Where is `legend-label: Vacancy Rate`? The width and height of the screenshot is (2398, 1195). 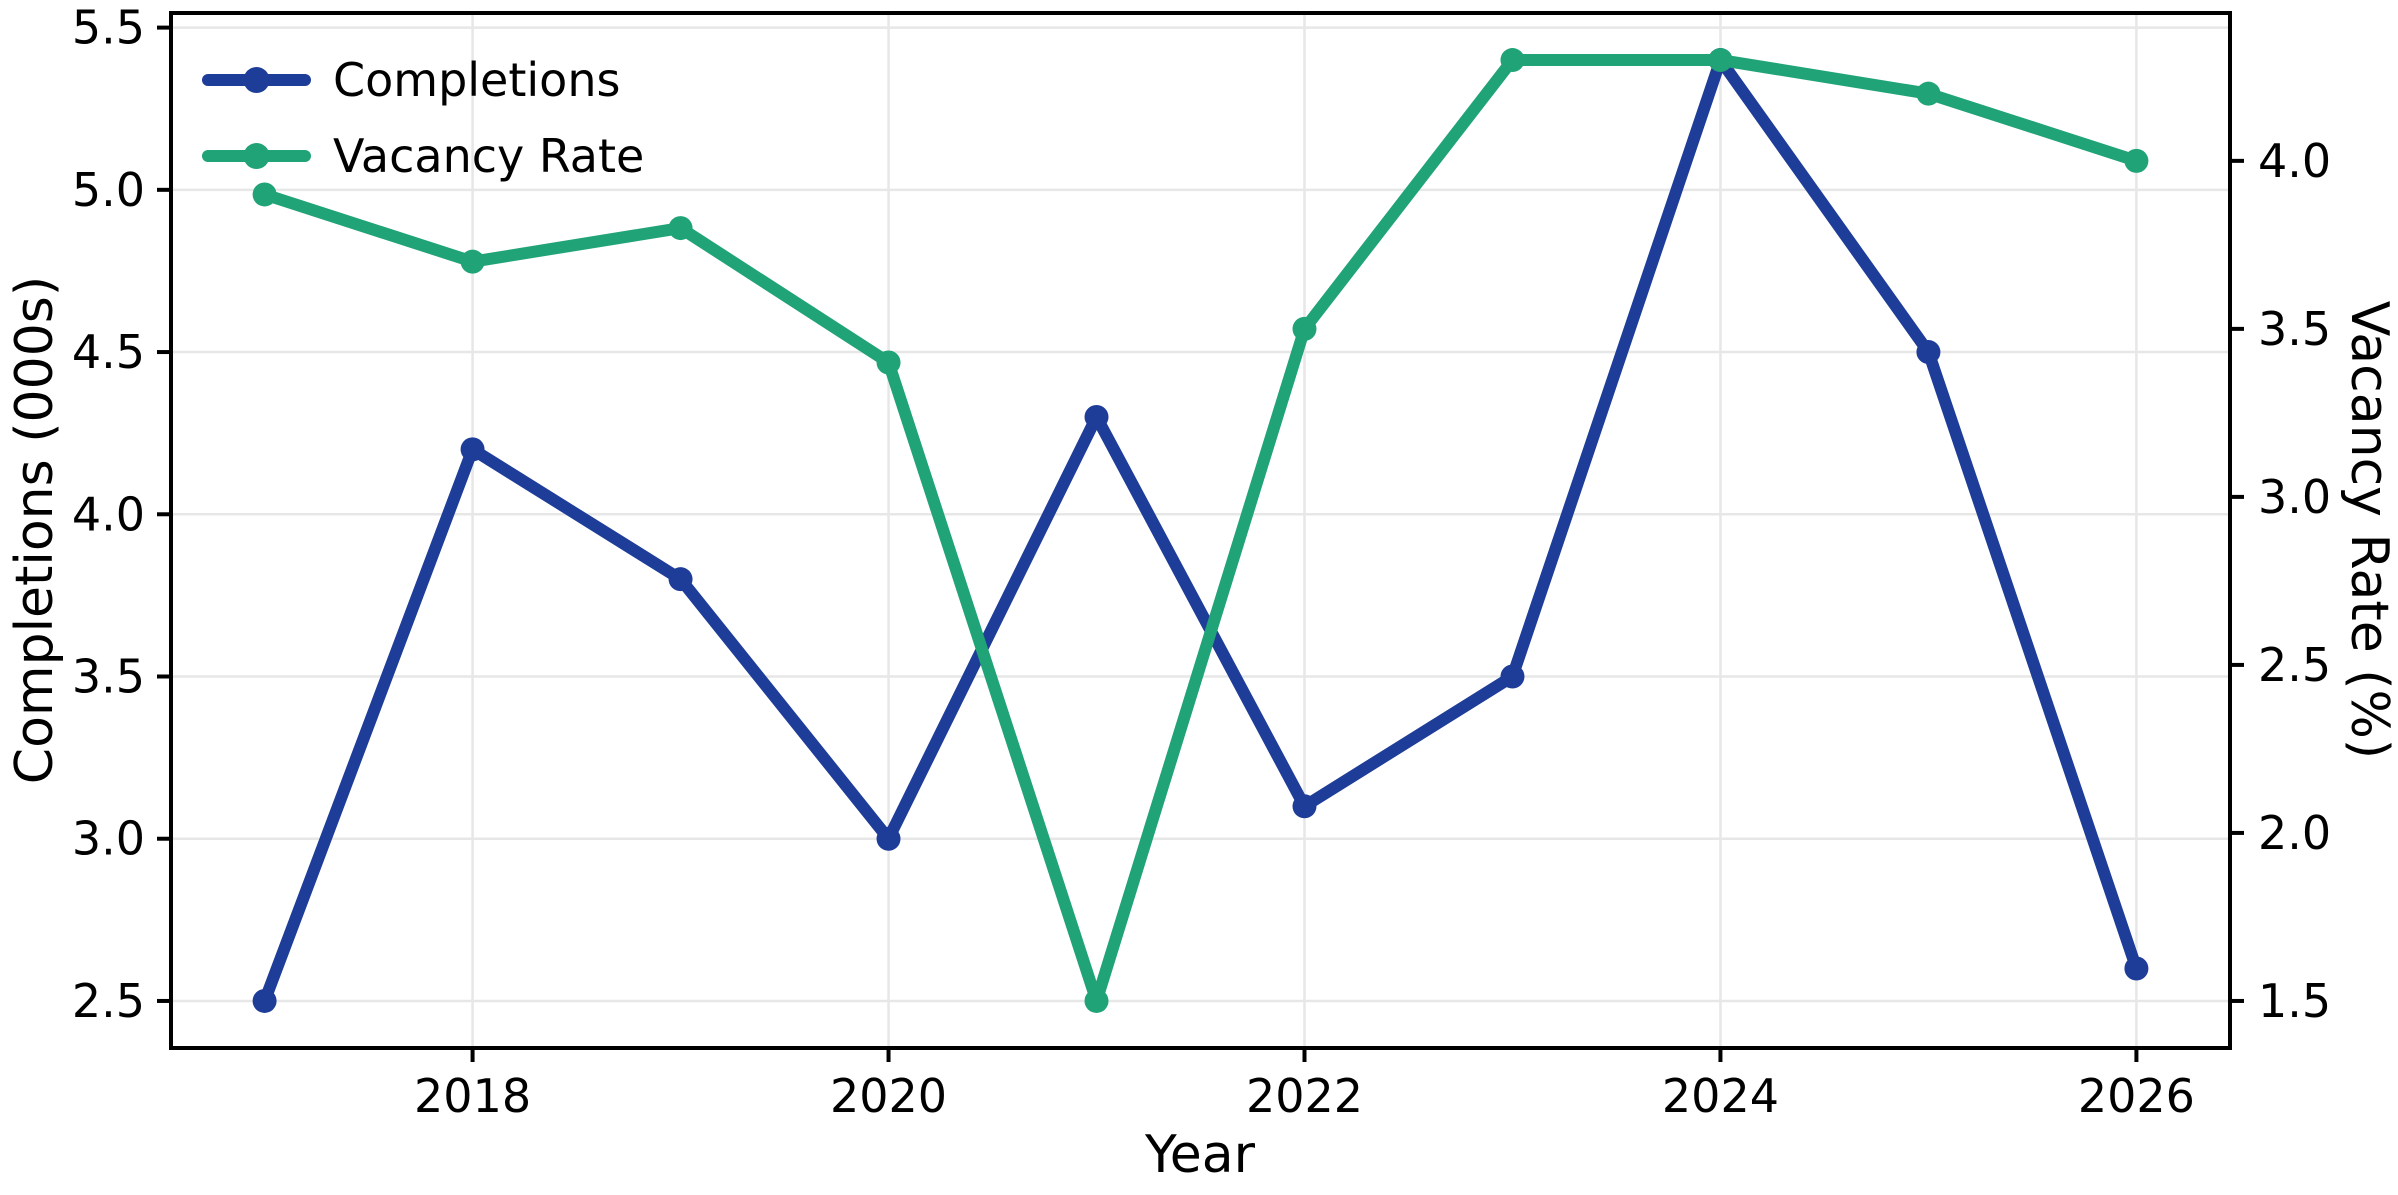
legend-label: Vacancy Rate is located at coordinates (488, 156).